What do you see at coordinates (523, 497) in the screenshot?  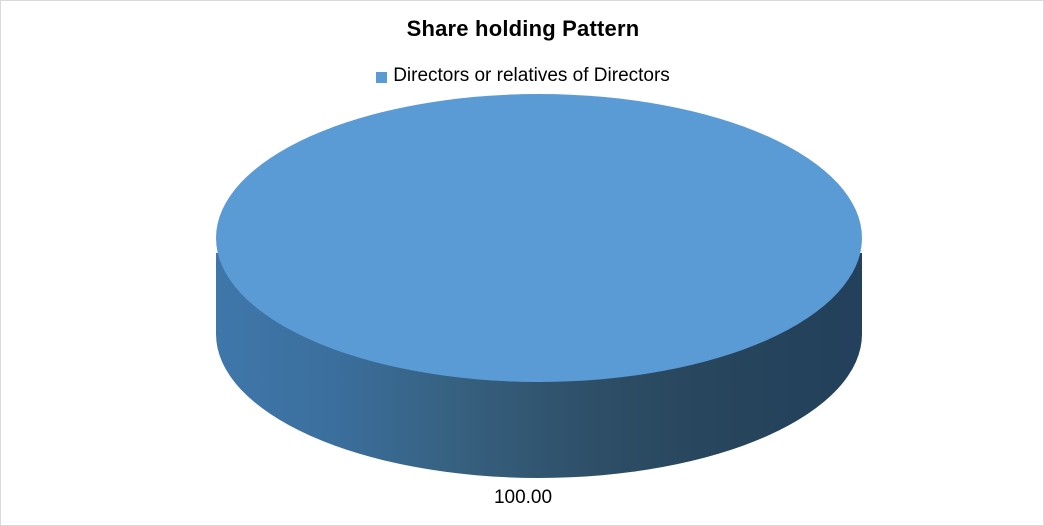 I see `pie-data-label: 100.00` at bounding box center [523, 497].